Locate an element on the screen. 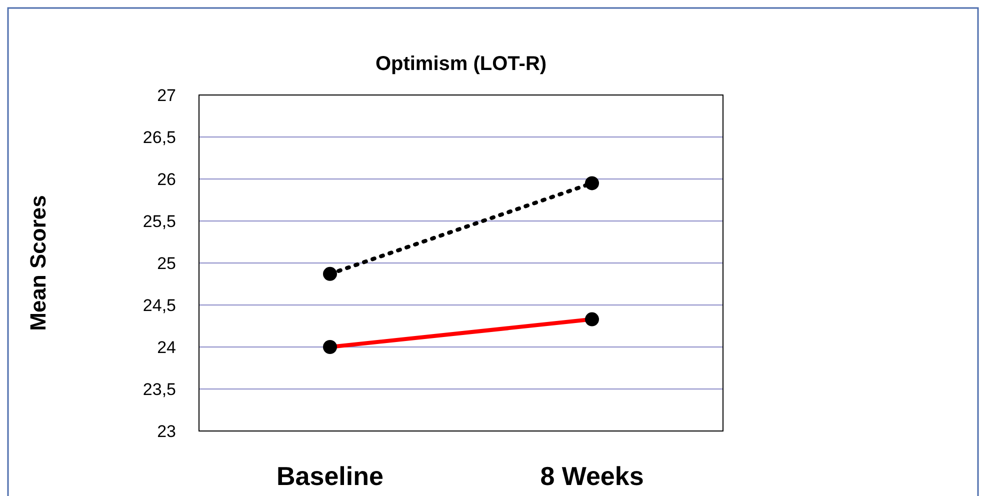 This screenshot has width=986, height=496. y-axis-title: Mean Scores is located at coordinates (38, 263).